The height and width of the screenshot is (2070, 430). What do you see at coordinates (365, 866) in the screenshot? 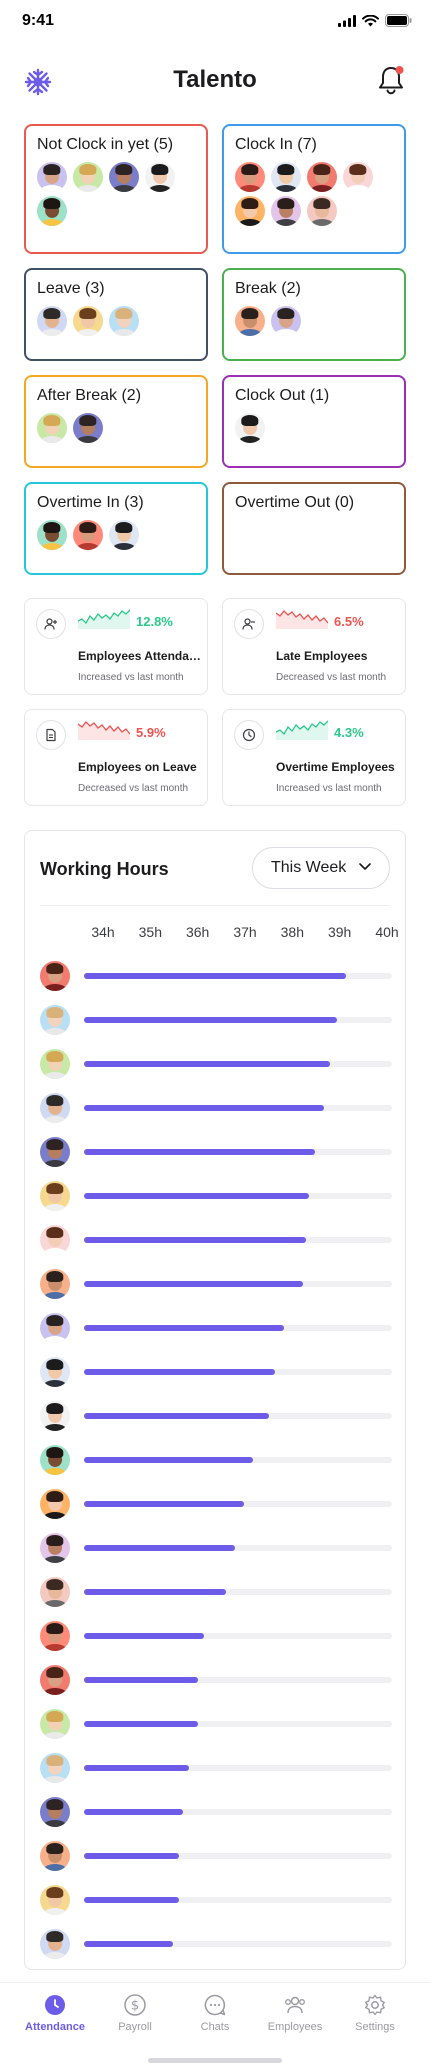
I see `chevron-down-icon` at bounding box center [365, 866].